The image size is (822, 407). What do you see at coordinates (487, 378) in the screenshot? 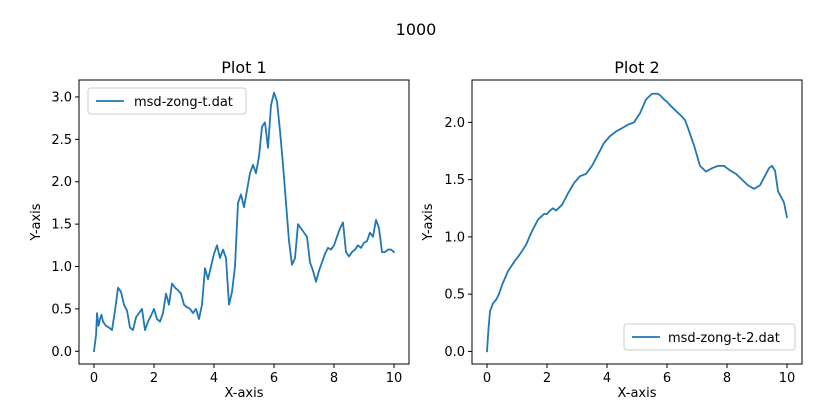
I see `plot-2-xtick-label: 0` at bounding box center [487, 378].